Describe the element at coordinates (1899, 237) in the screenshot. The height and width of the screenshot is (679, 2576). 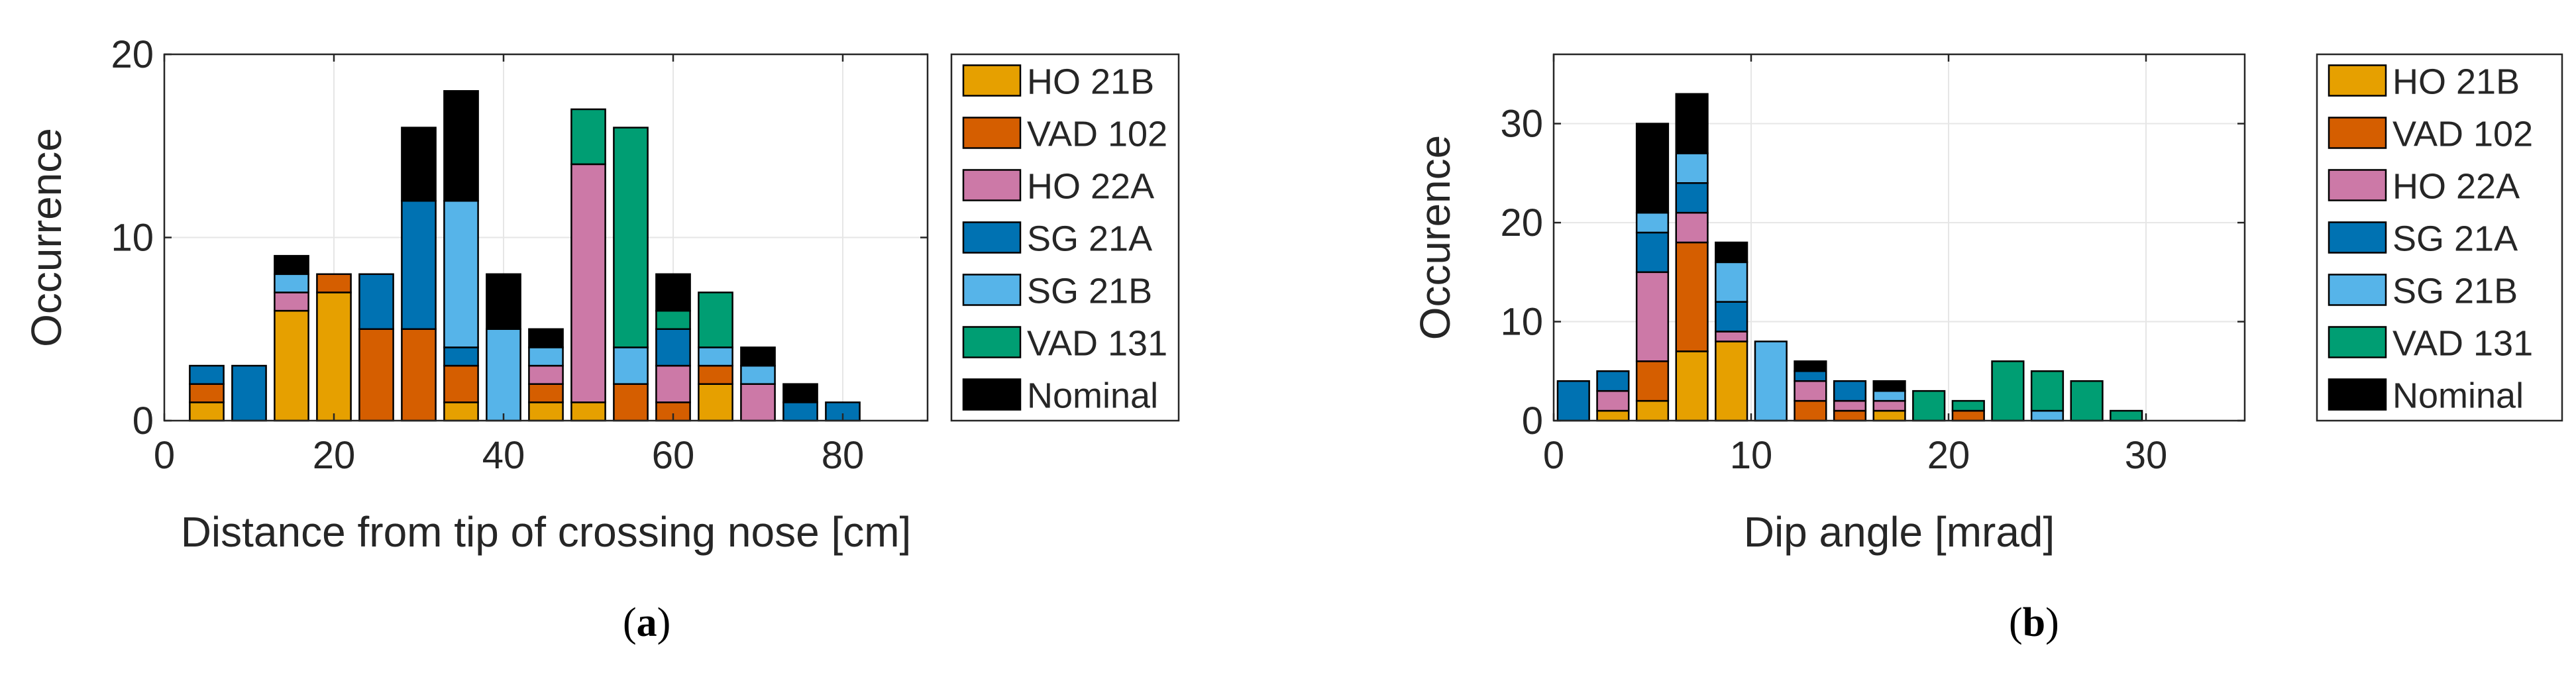
I see `axes-box` at that location.